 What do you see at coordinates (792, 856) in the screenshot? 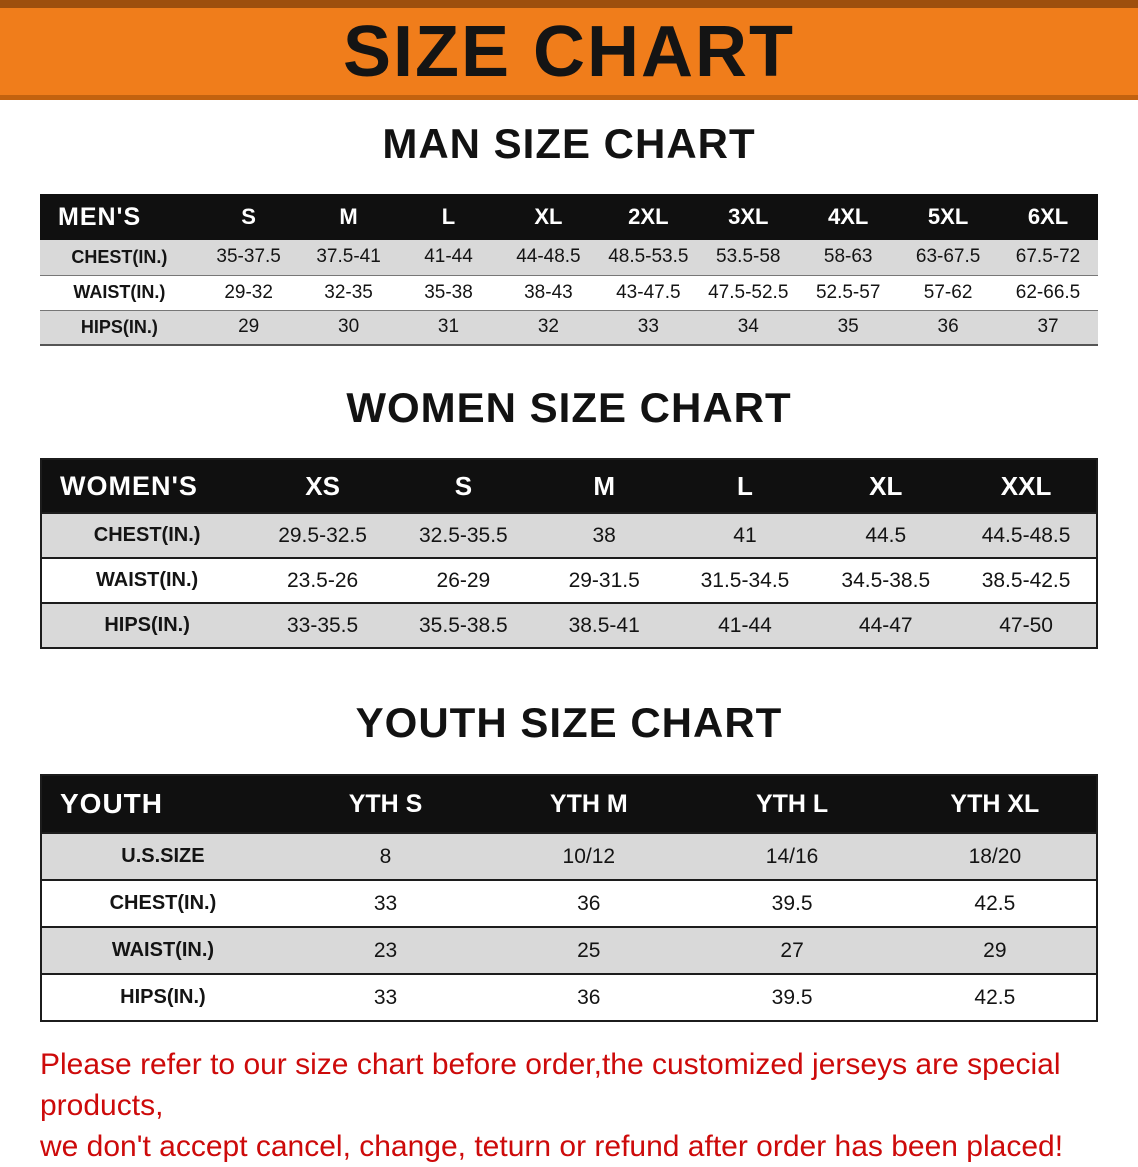
I see `size-value-cell: 14/16` at bounding box center [792, 856].